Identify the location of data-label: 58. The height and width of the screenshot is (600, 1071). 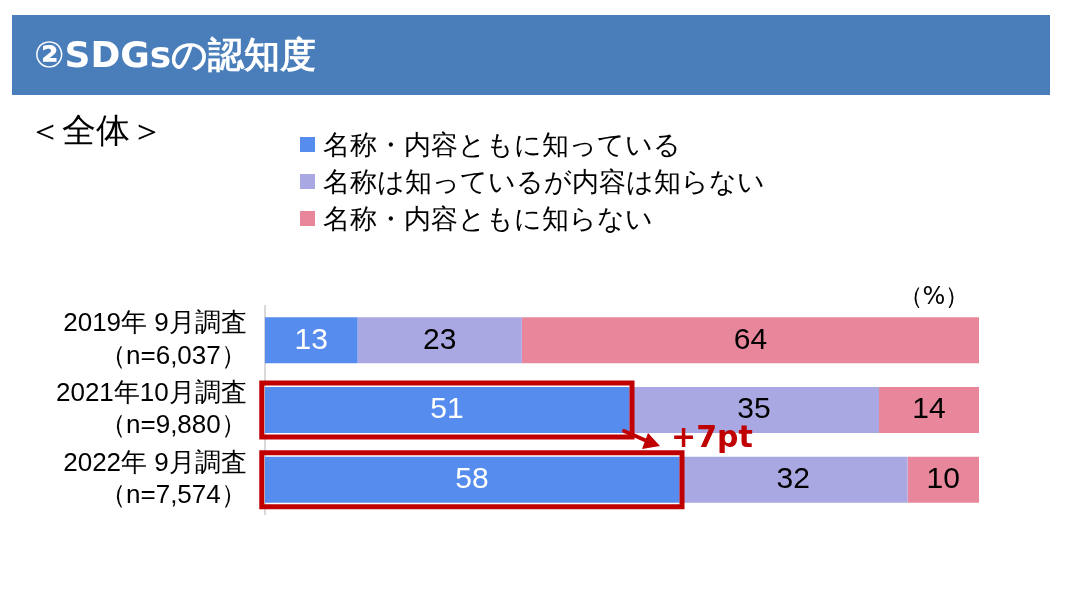
(472, 477).